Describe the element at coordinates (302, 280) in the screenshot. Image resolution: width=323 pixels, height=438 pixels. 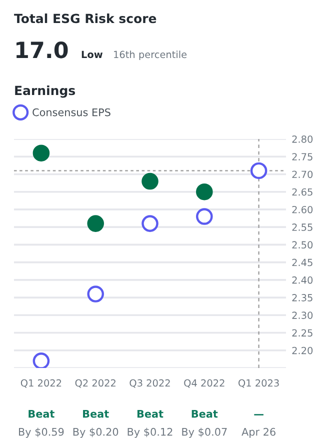
I see `y-tick-label: 2.40` at that location.